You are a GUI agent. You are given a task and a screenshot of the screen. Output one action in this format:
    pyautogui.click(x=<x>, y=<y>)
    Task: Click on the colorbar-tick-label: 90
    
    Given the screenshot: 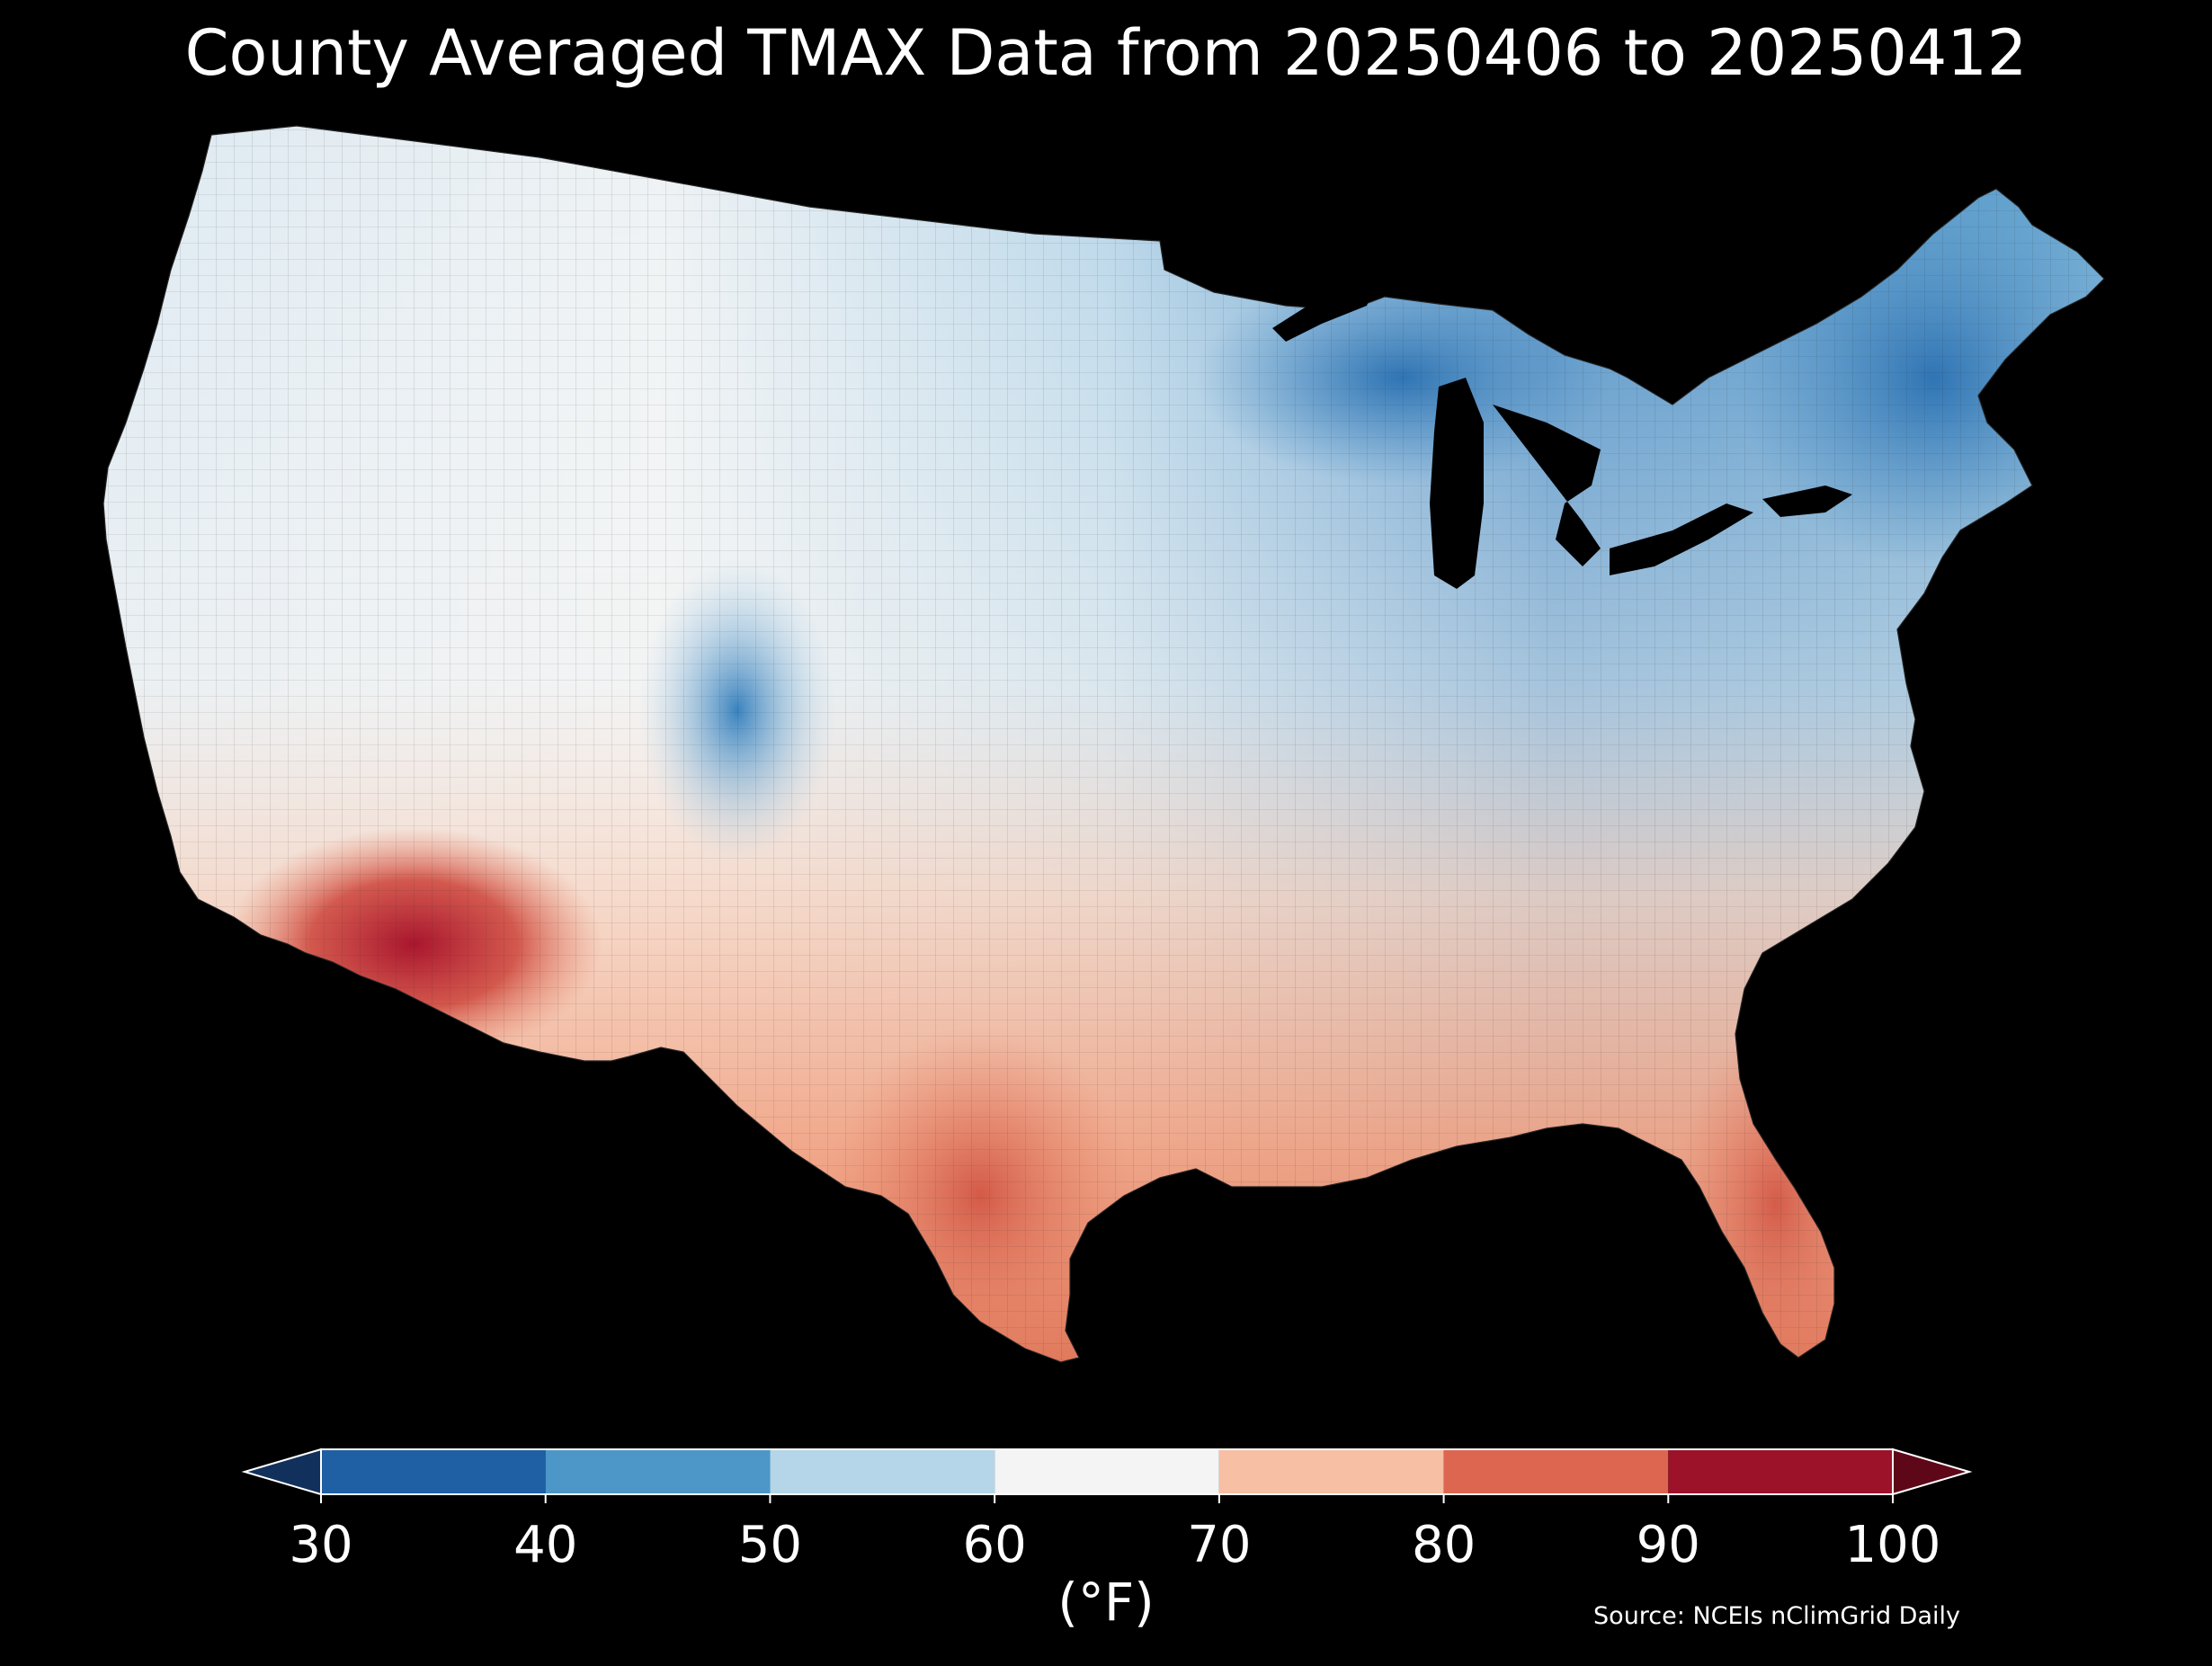 What is the action you would take?
    pyautogui.click(x=1668, y=1545)
    